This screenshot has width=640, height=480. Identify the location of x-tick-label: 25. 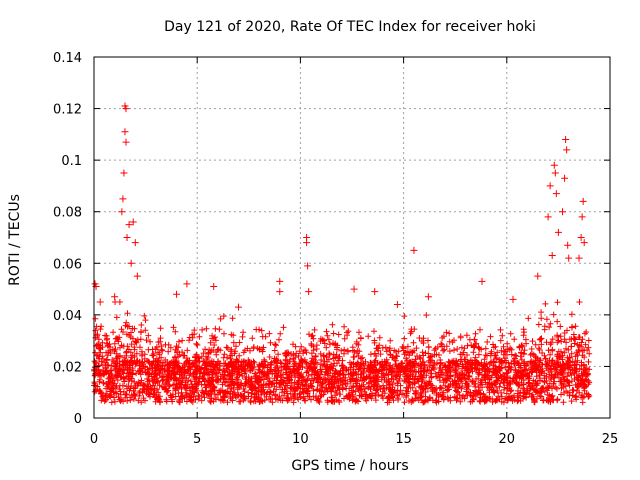
(610, 439).